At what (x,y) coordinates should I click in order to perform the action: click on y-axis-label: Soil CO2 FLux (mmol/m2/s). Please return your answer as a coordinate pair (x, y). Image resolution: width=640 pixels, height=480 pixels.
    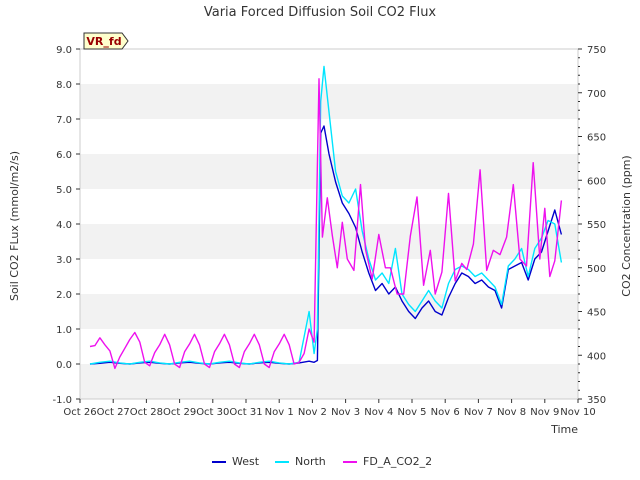
    Looking at the image, I should click on (14, 226).